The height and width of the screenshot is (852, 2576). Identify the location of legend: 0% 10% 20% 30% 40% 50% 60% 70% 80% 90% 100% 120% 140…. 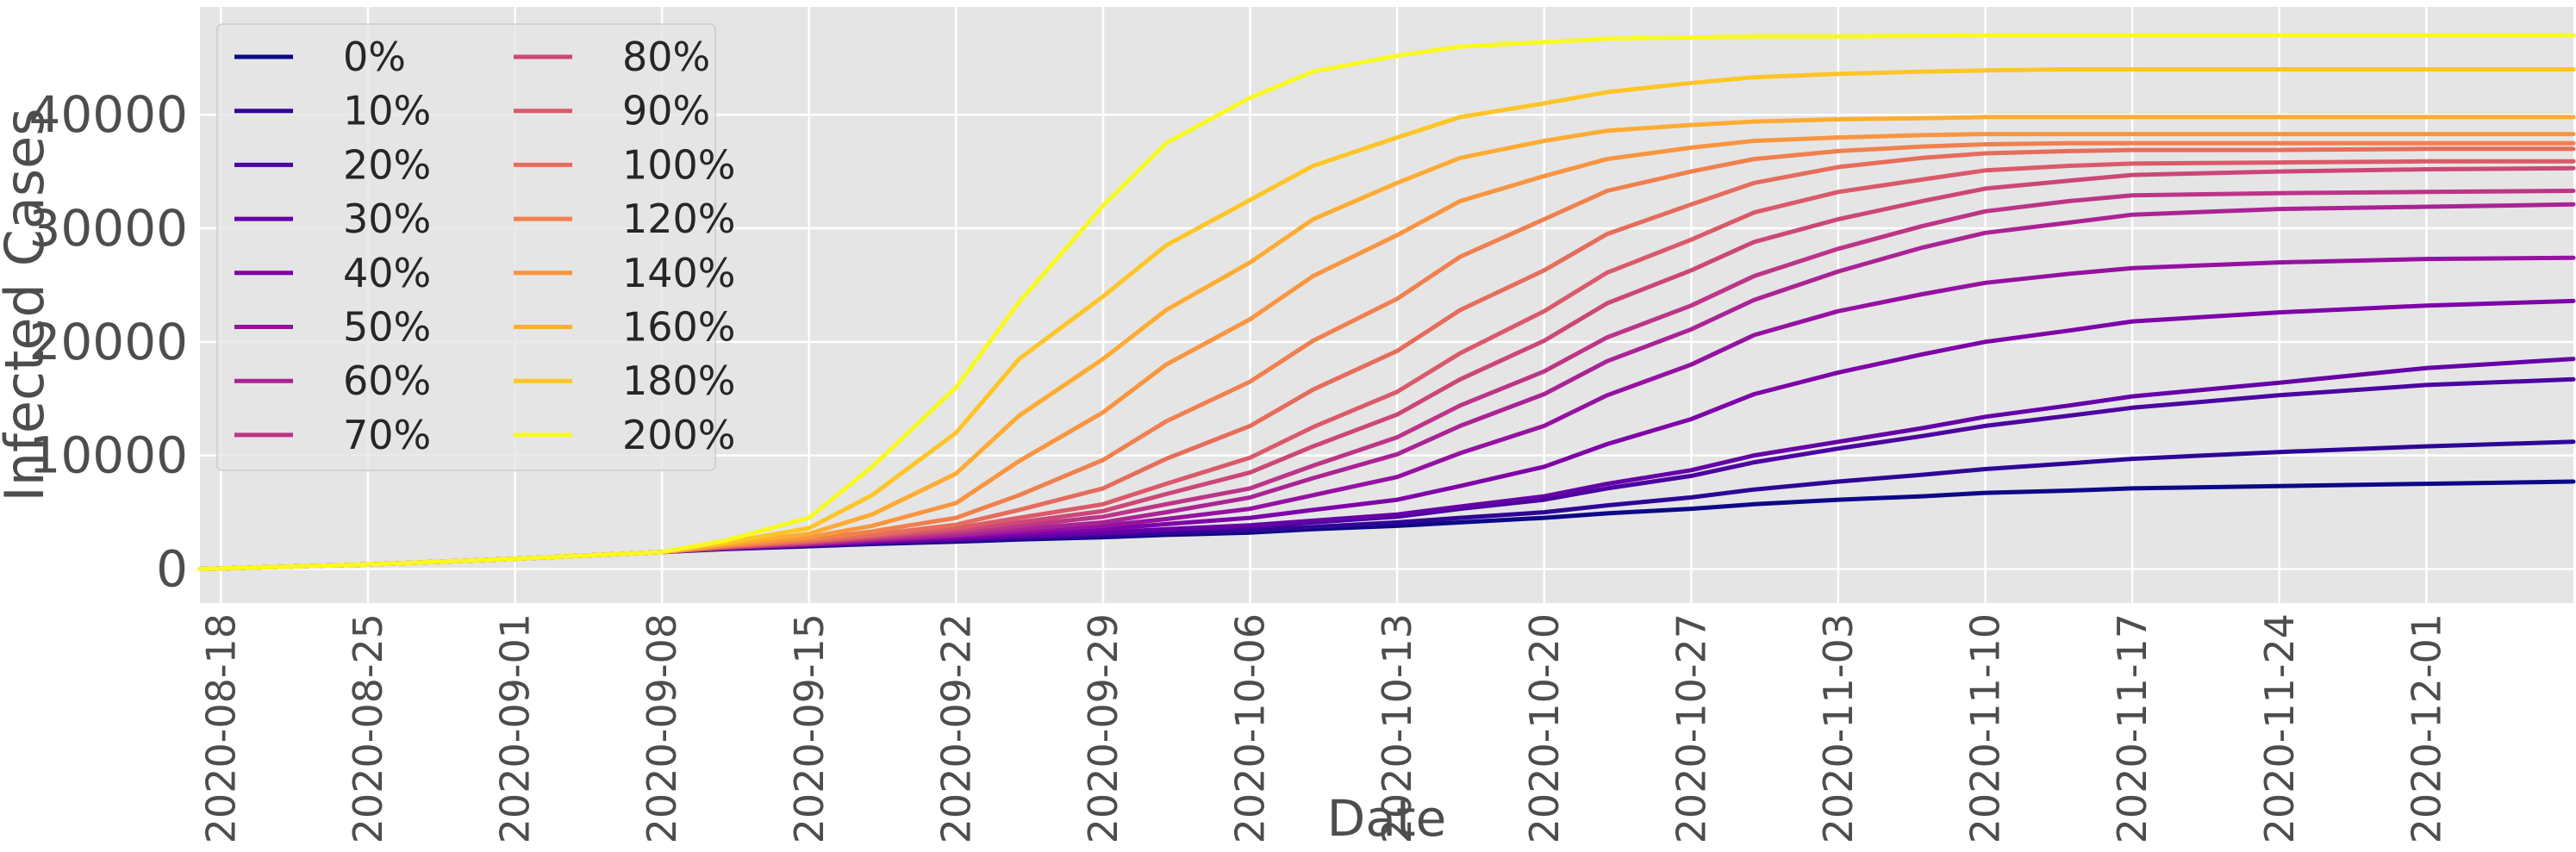
(476, 247).